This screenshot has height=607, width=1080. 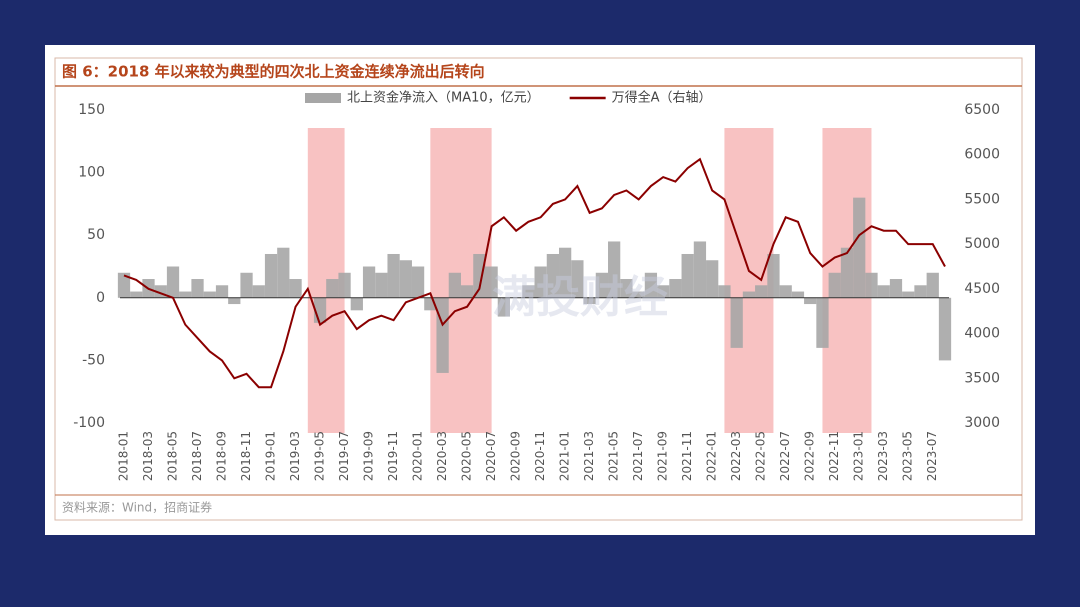 What do you see at coordinates (273, 72) in the screenshot?
I see `chart-title: 图 6：2018 年以来较为典型的四次北上资金连续净流出后转向` at bounding box center [273, 72].